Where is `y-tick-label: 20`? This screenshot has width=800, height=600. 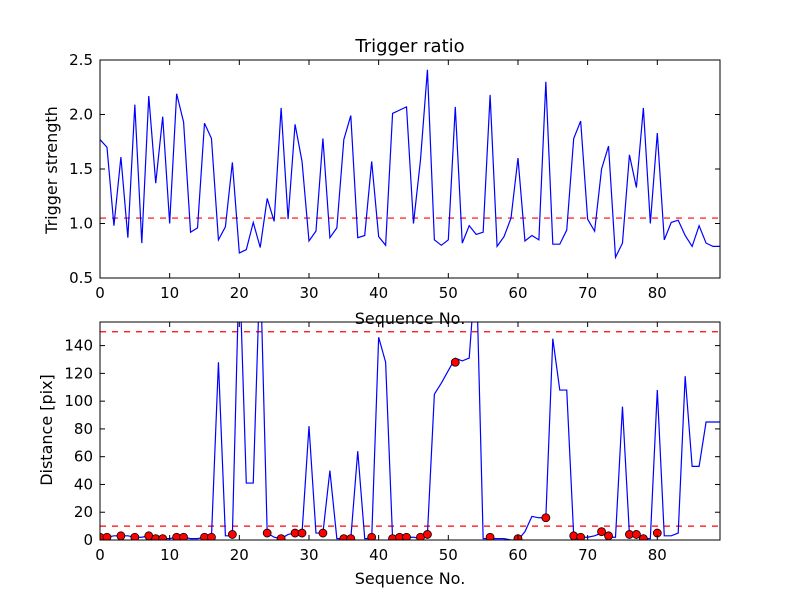
y-tick-label: 20 is located at coordinates (83, 512).